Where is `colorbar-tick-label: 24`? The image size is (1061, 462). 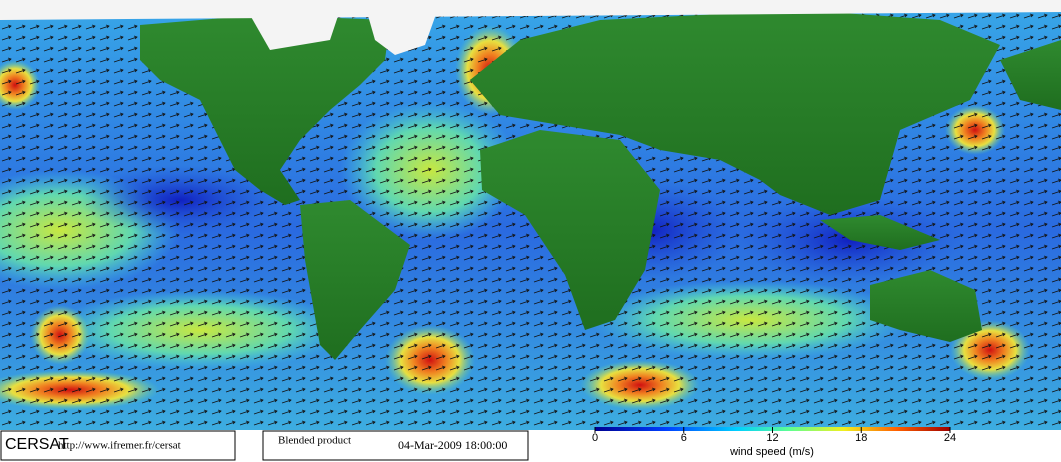
colorbar-tick-label: 24 is located at coordinates (950, 438).